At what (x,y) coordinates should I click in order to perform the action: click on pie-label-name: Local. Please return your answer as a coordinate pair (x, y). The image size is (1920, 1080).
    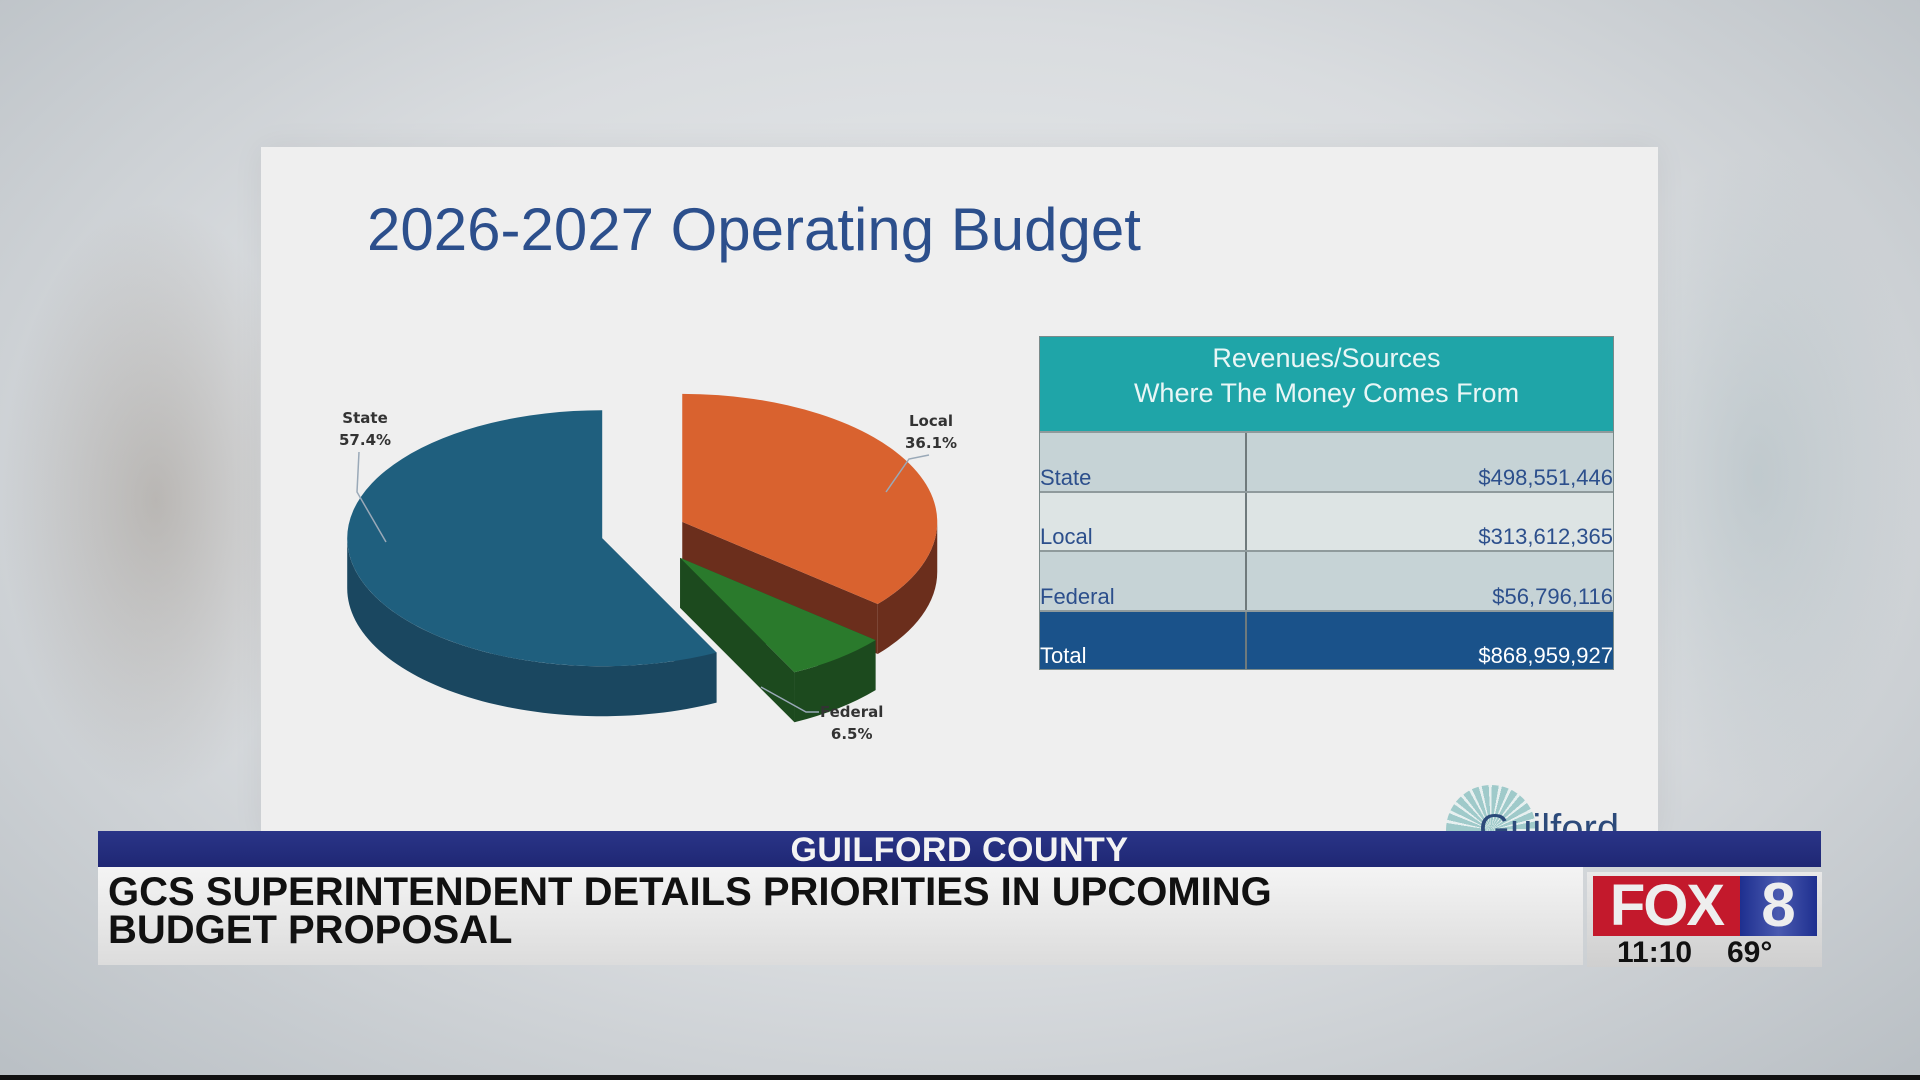
    Looking at the image, I should click on (931, 421).